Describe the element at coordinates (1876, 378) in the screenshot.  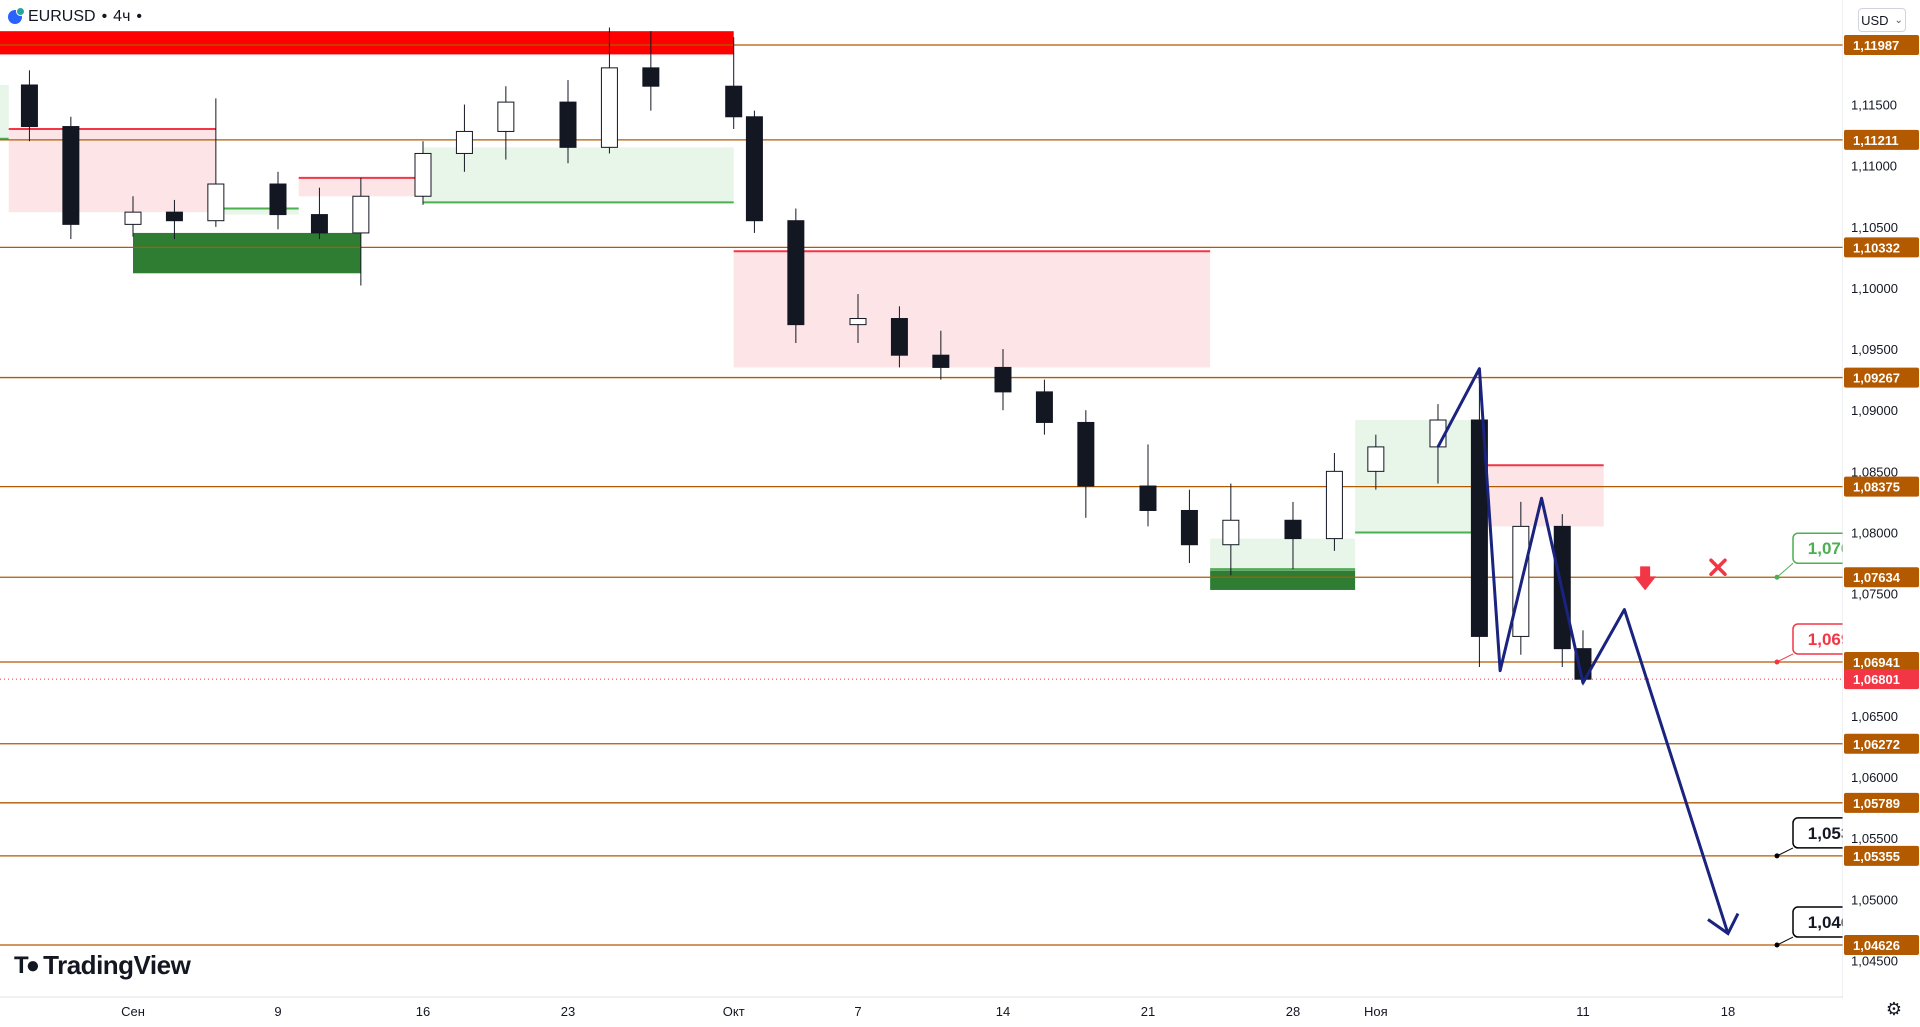
I see `level-price-label: 1,09267` at that location.